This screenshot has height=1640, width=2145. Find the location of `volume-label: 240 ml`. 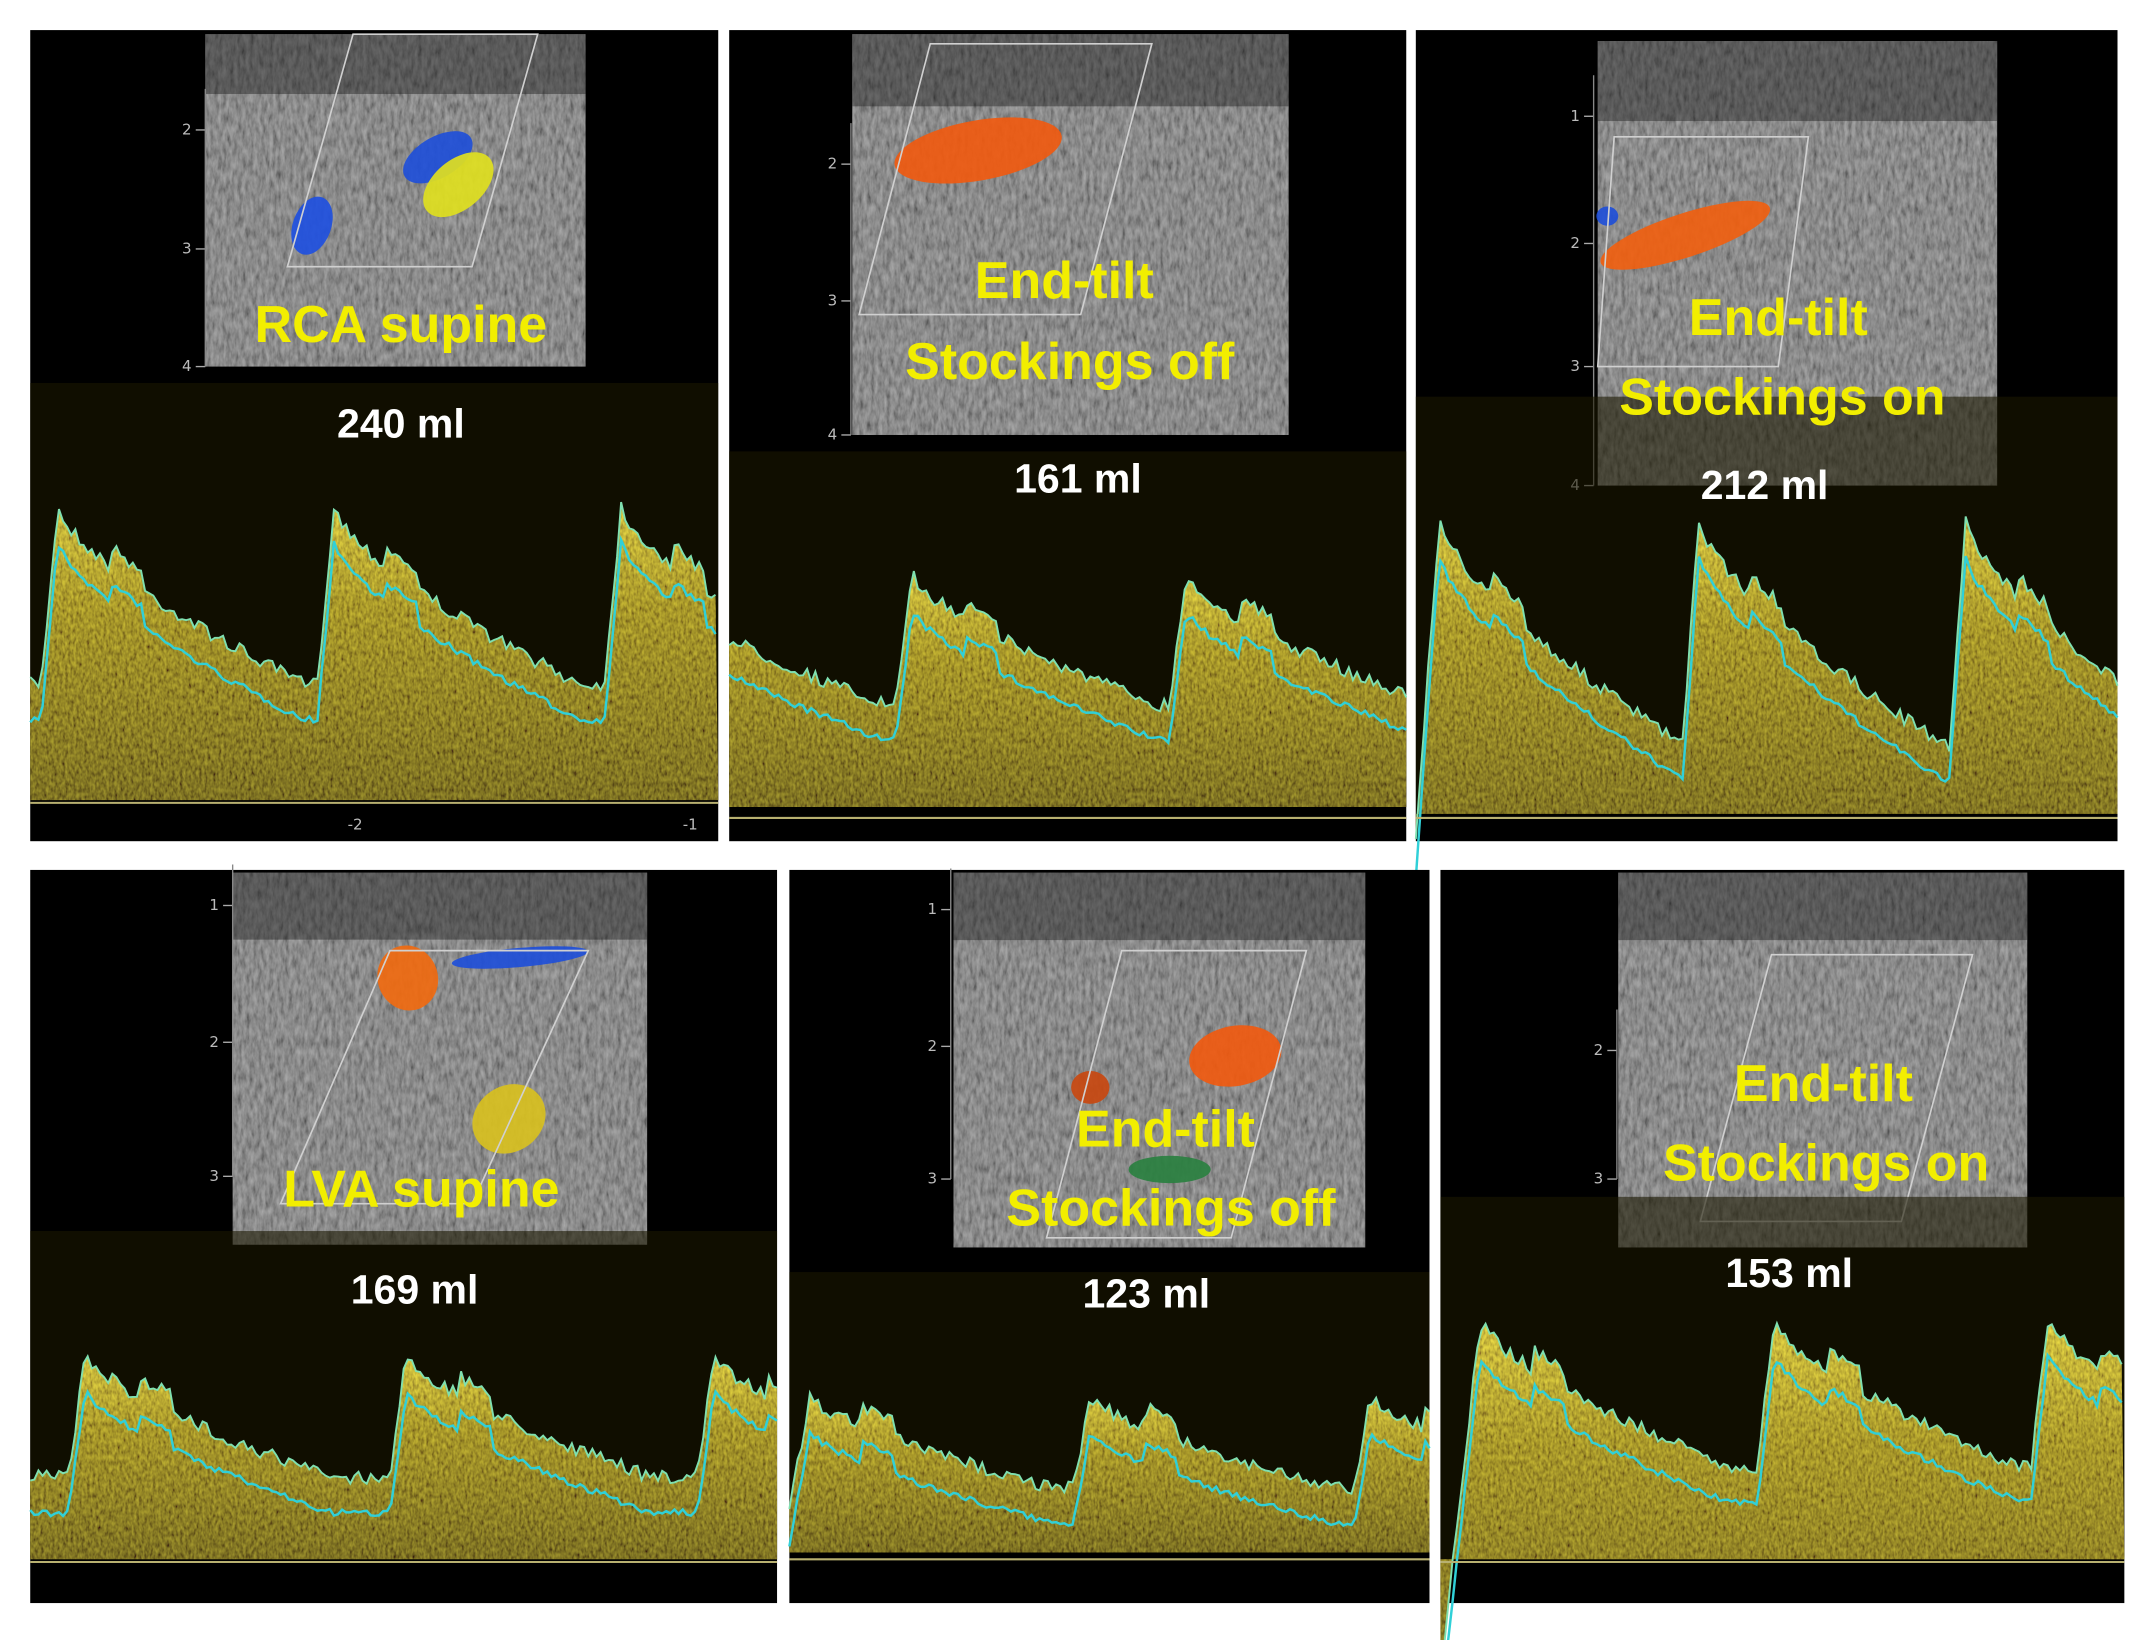

volume-label: 240 ml is located at coordinates (401, 424).